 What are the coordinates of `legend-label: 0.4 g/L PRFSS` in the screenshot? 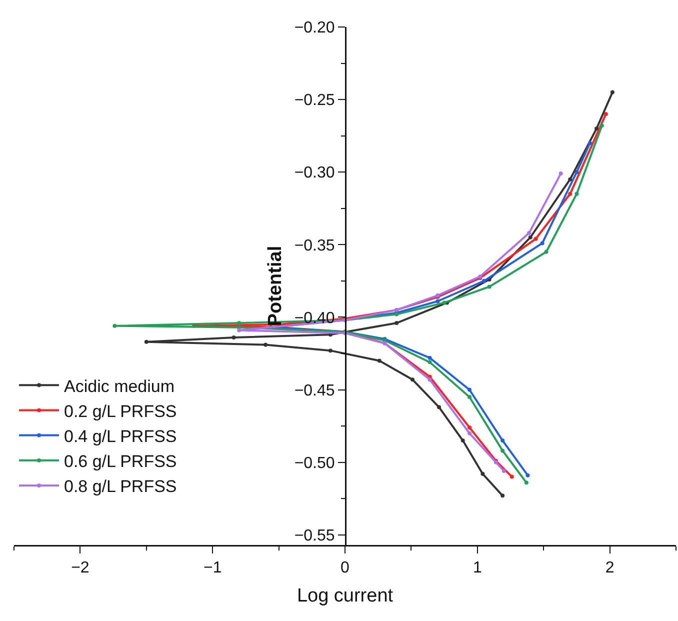 It's located at (120, 436).